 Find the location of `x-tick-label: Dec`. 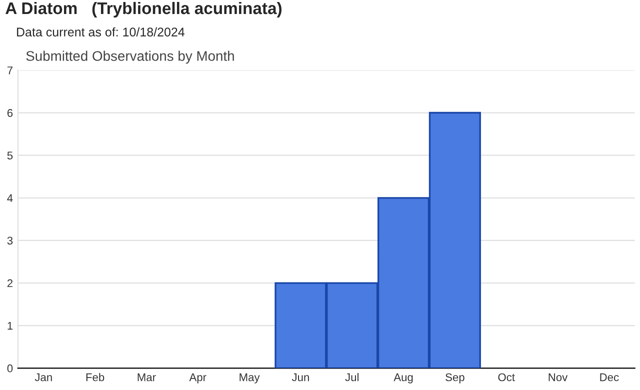

x-tick-label: Dec is located at coordinates (609, 377).